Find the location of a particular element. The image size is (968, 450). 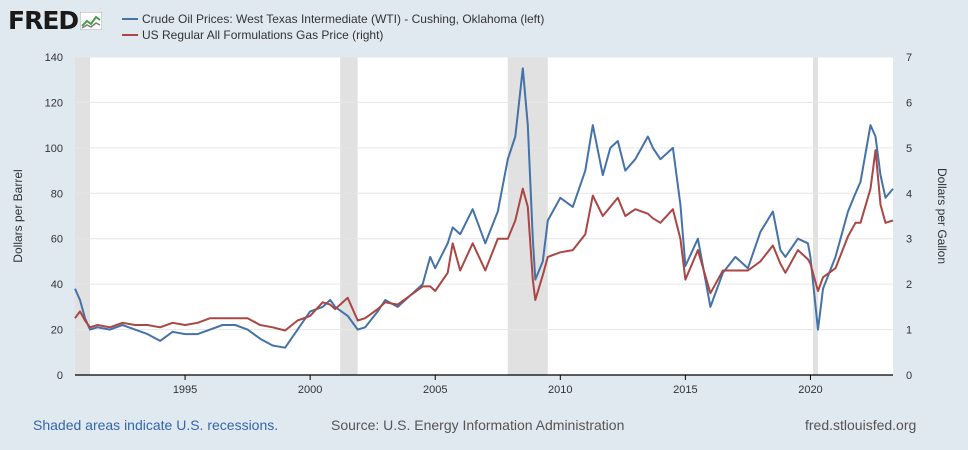

recession-note-link: Shaded areas indicate U.S. recessions. is located at coordinates (156, 425).